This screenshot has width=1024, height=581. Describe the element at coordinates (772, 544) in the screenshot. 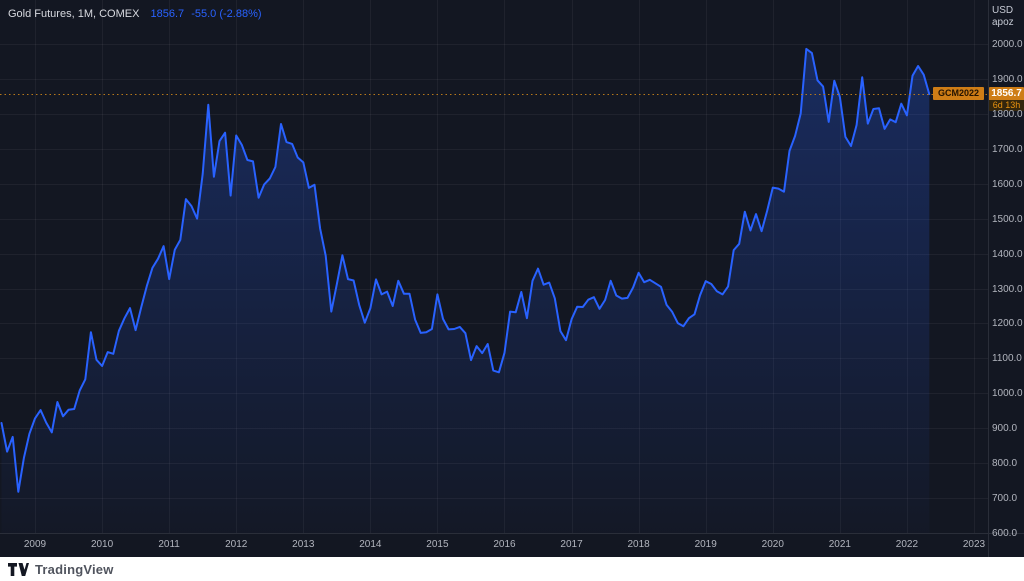

I see `time-tick-label: 2020` at that location.